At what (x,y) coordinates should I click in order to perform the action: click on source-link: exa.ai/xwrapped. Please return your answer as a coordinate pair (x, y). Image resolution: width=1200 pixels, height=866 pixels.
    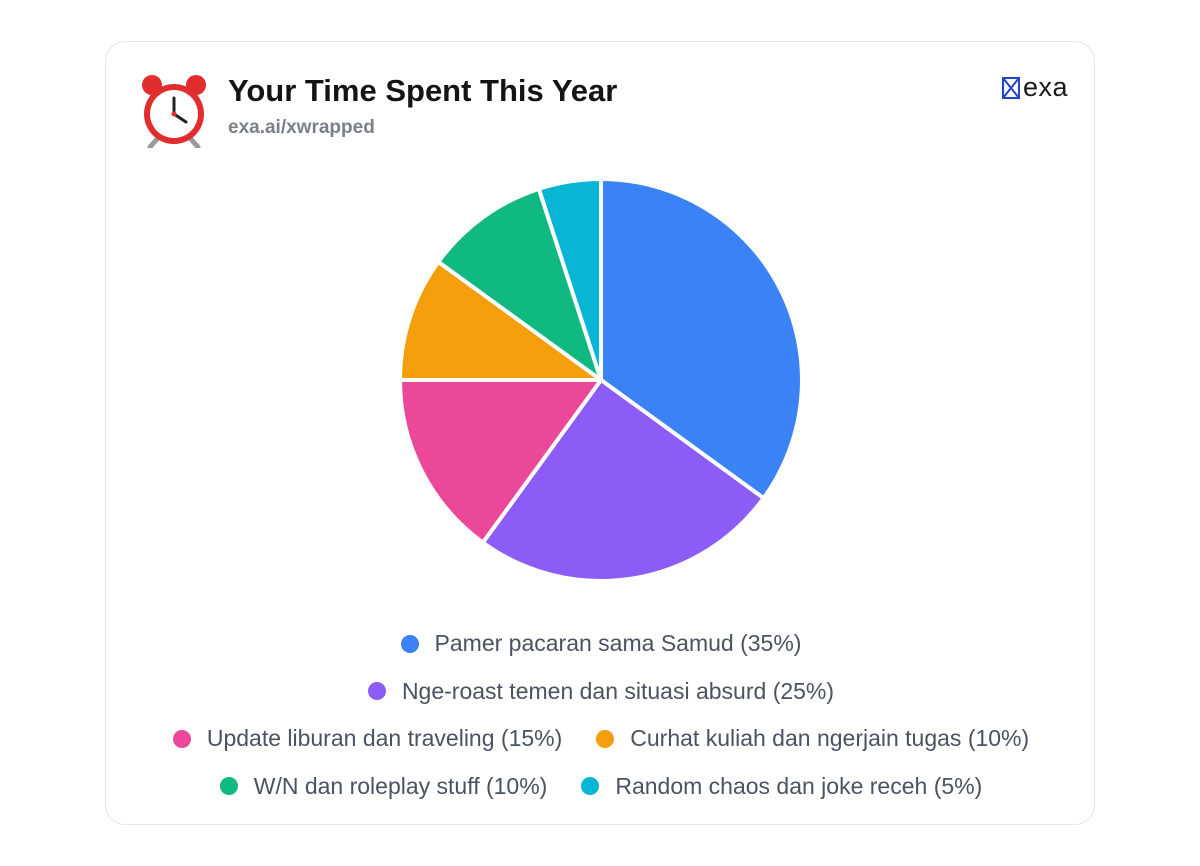
    Looking at the image, I should click on (301, 127).